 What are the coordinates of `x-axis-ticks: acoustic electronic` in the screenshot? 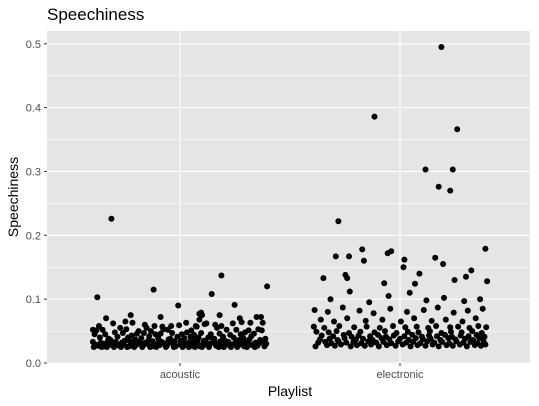 It's located at (292, 372).